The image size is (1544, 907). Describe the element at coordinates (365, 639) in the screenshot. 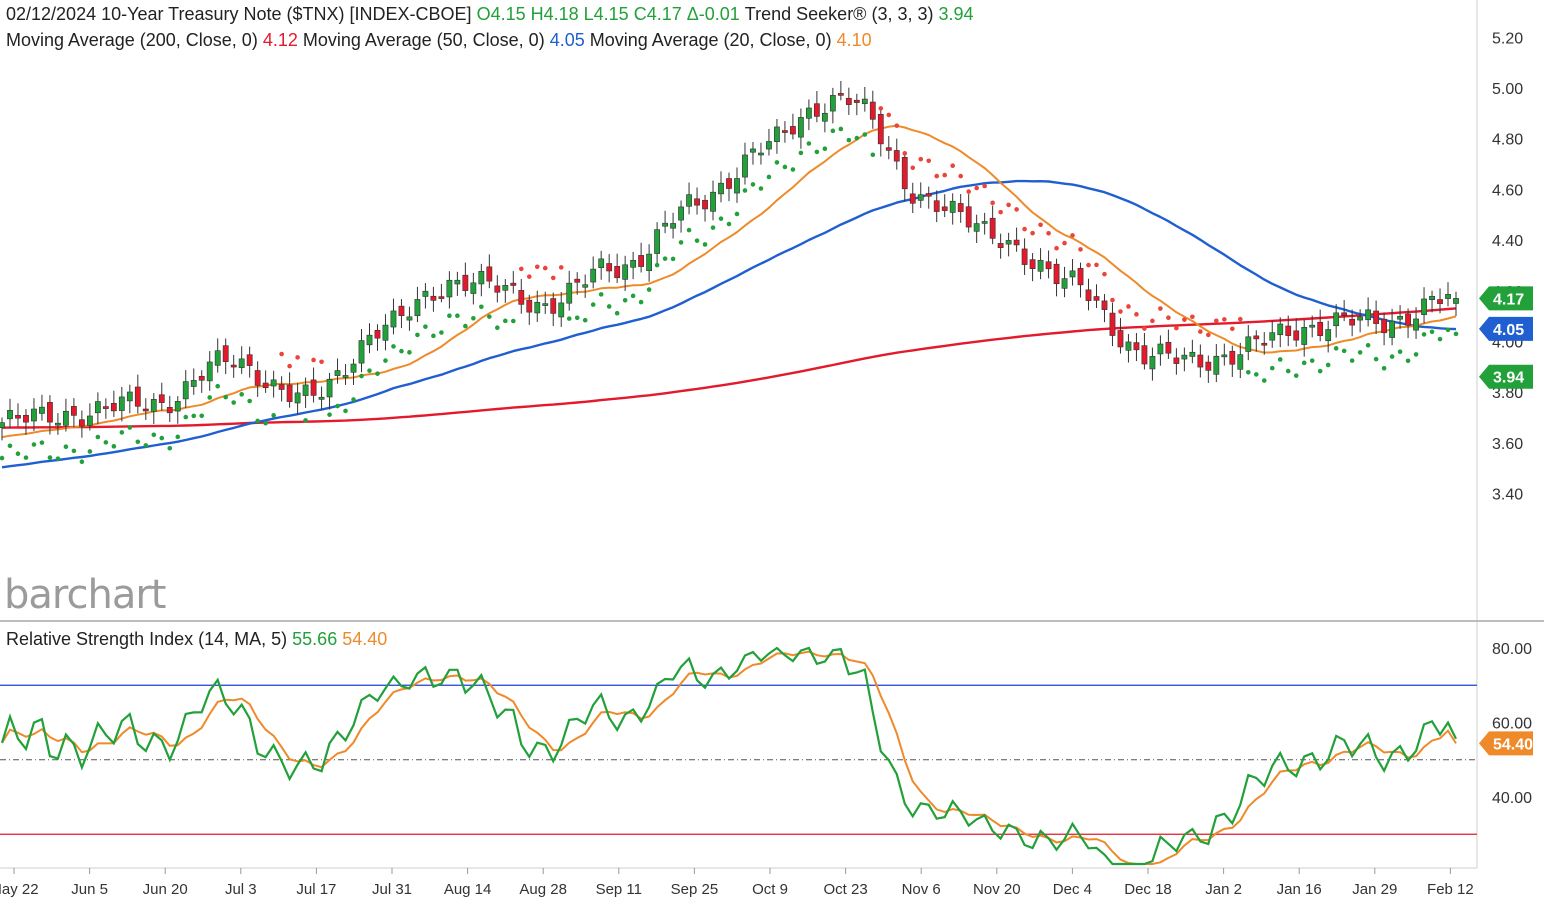

I see `rsi-ma-value: 54.40` at that location.